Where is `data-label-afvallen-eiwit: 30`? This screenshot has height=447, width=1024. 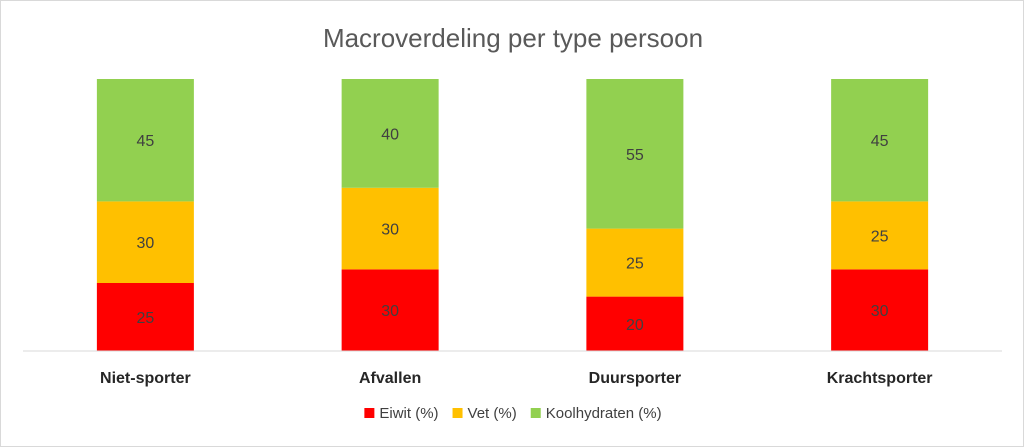
data-label-afvallen-eiwit: 30 is located at coordinates (390, 311).